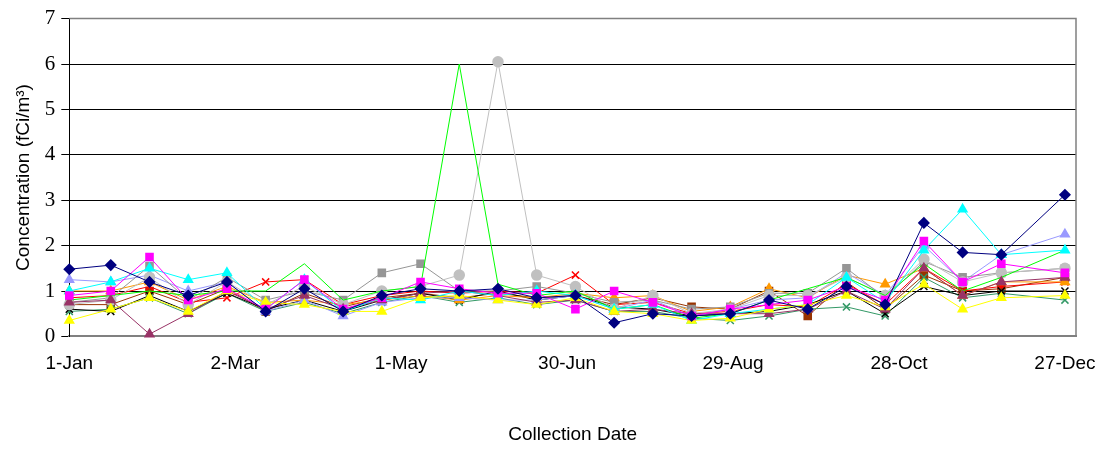 Image resolution: width=1104 pixels, height=454 pixels. I want to click on x-tick-label: 29-Aug, so click(733, 363).